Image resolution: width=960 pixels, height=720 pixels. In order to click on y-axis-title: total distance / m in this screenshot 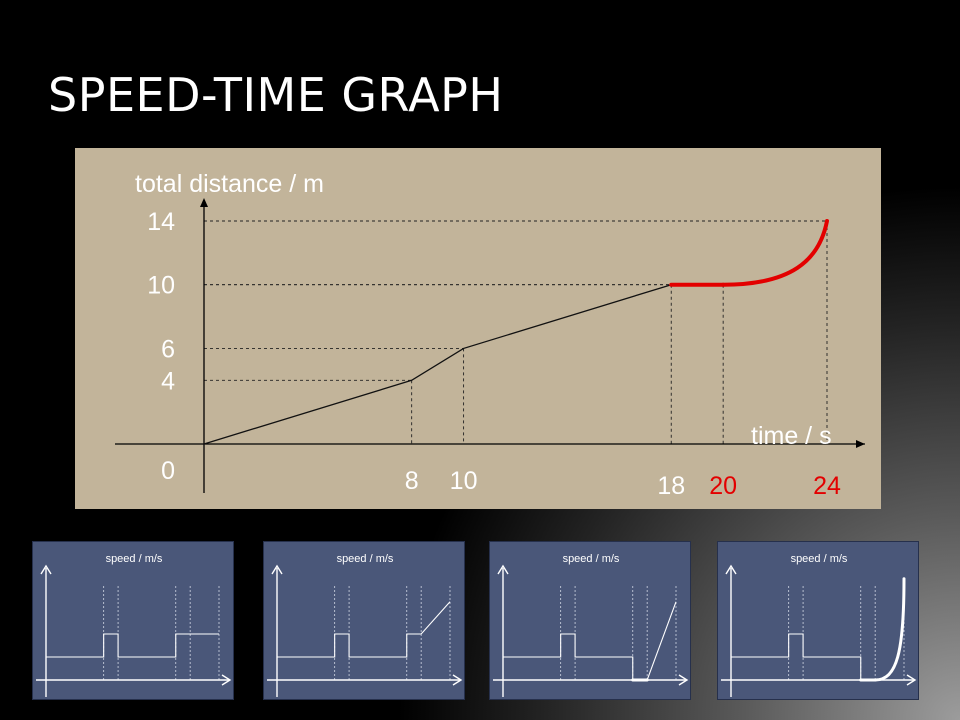, I will do `click(229, 184)`.